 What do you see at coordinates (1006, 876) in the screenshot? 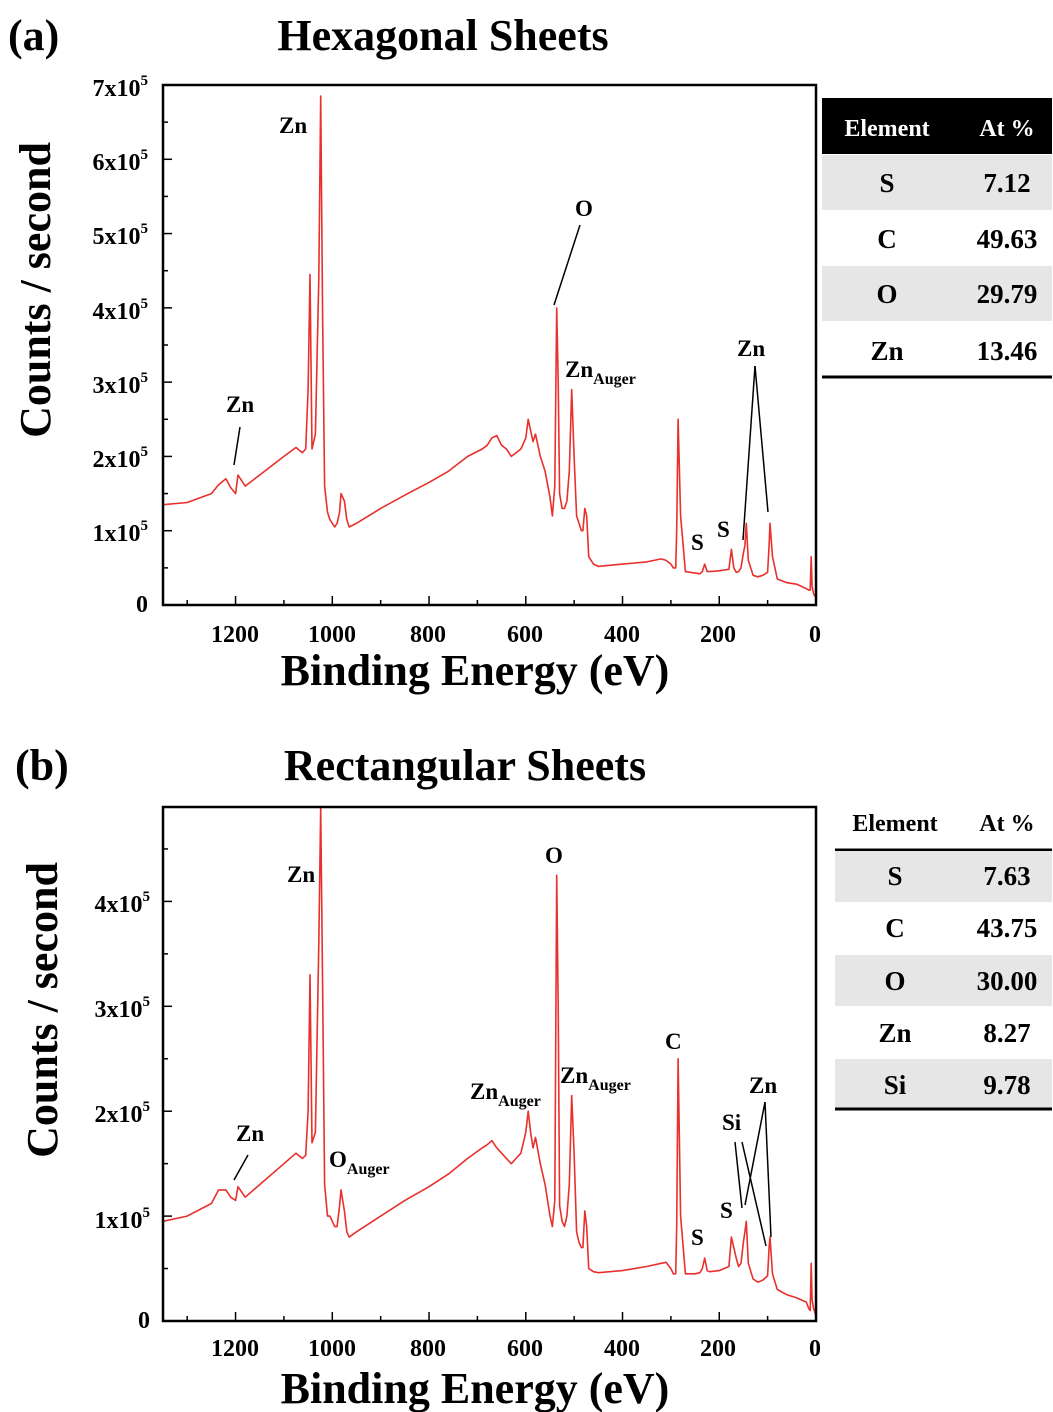
I see `table-cell: 7.63` at bounding box center [1006, 876].